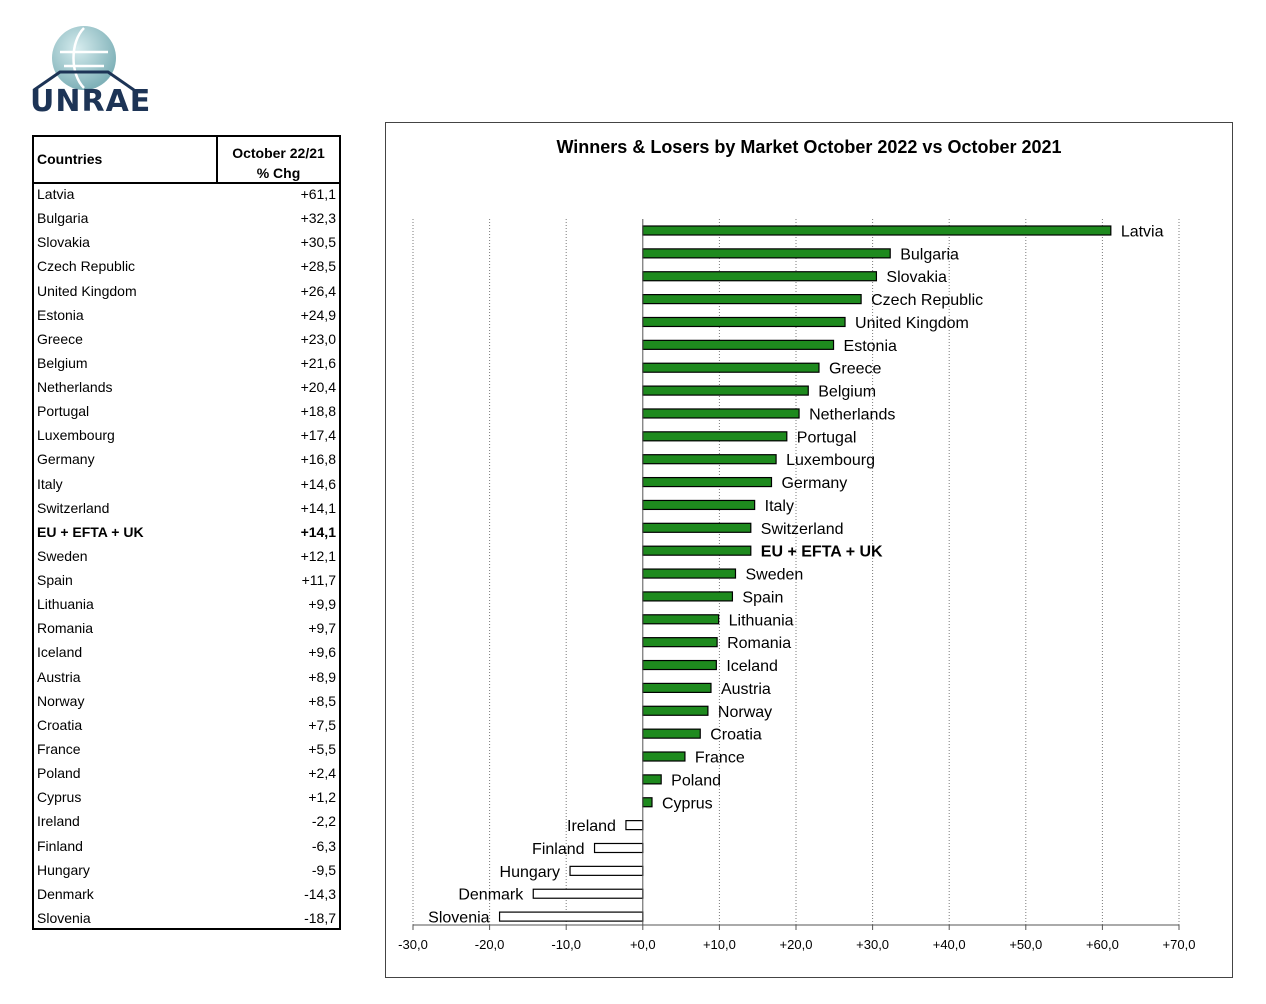 This screenshot has width=1266, height=1004. I want to click on table-cell-country: Spain, so click(55, 580).